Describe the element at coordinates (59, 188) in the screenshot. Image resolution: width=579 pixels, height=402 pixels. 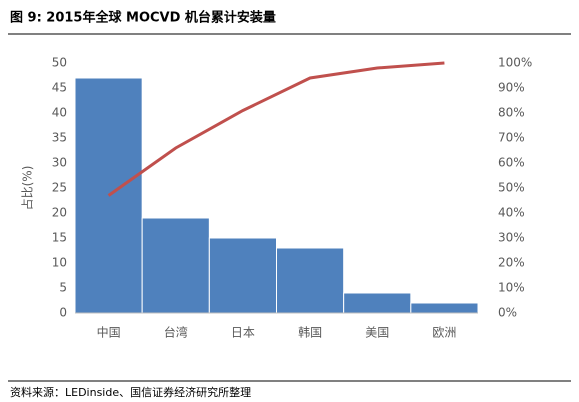
I see `y-tick-label: 25` at that location.